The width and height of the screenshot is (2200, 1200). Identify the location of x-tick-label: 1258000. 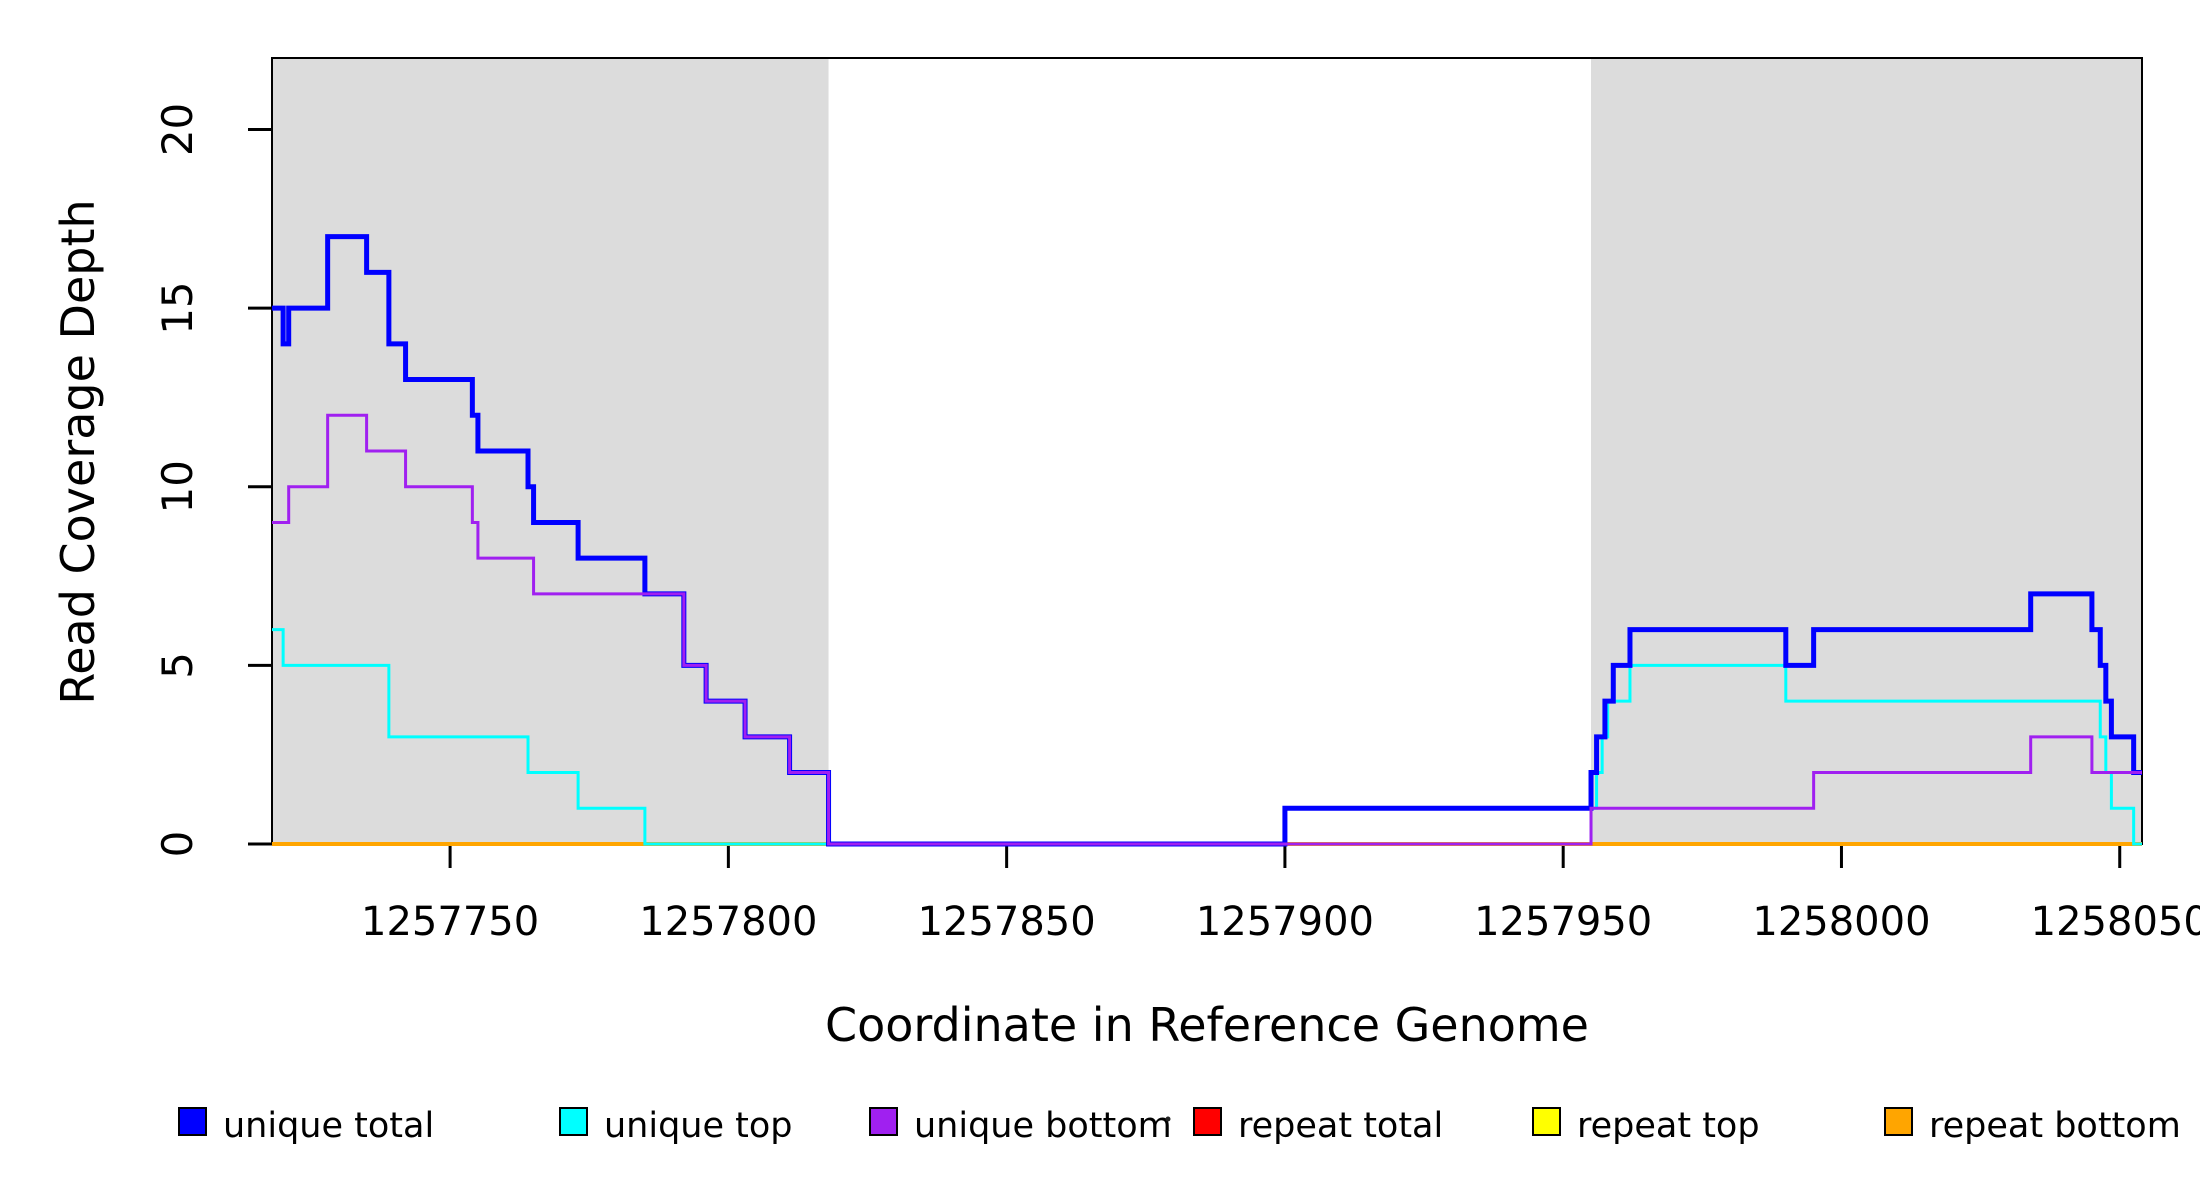
(1841, 922).